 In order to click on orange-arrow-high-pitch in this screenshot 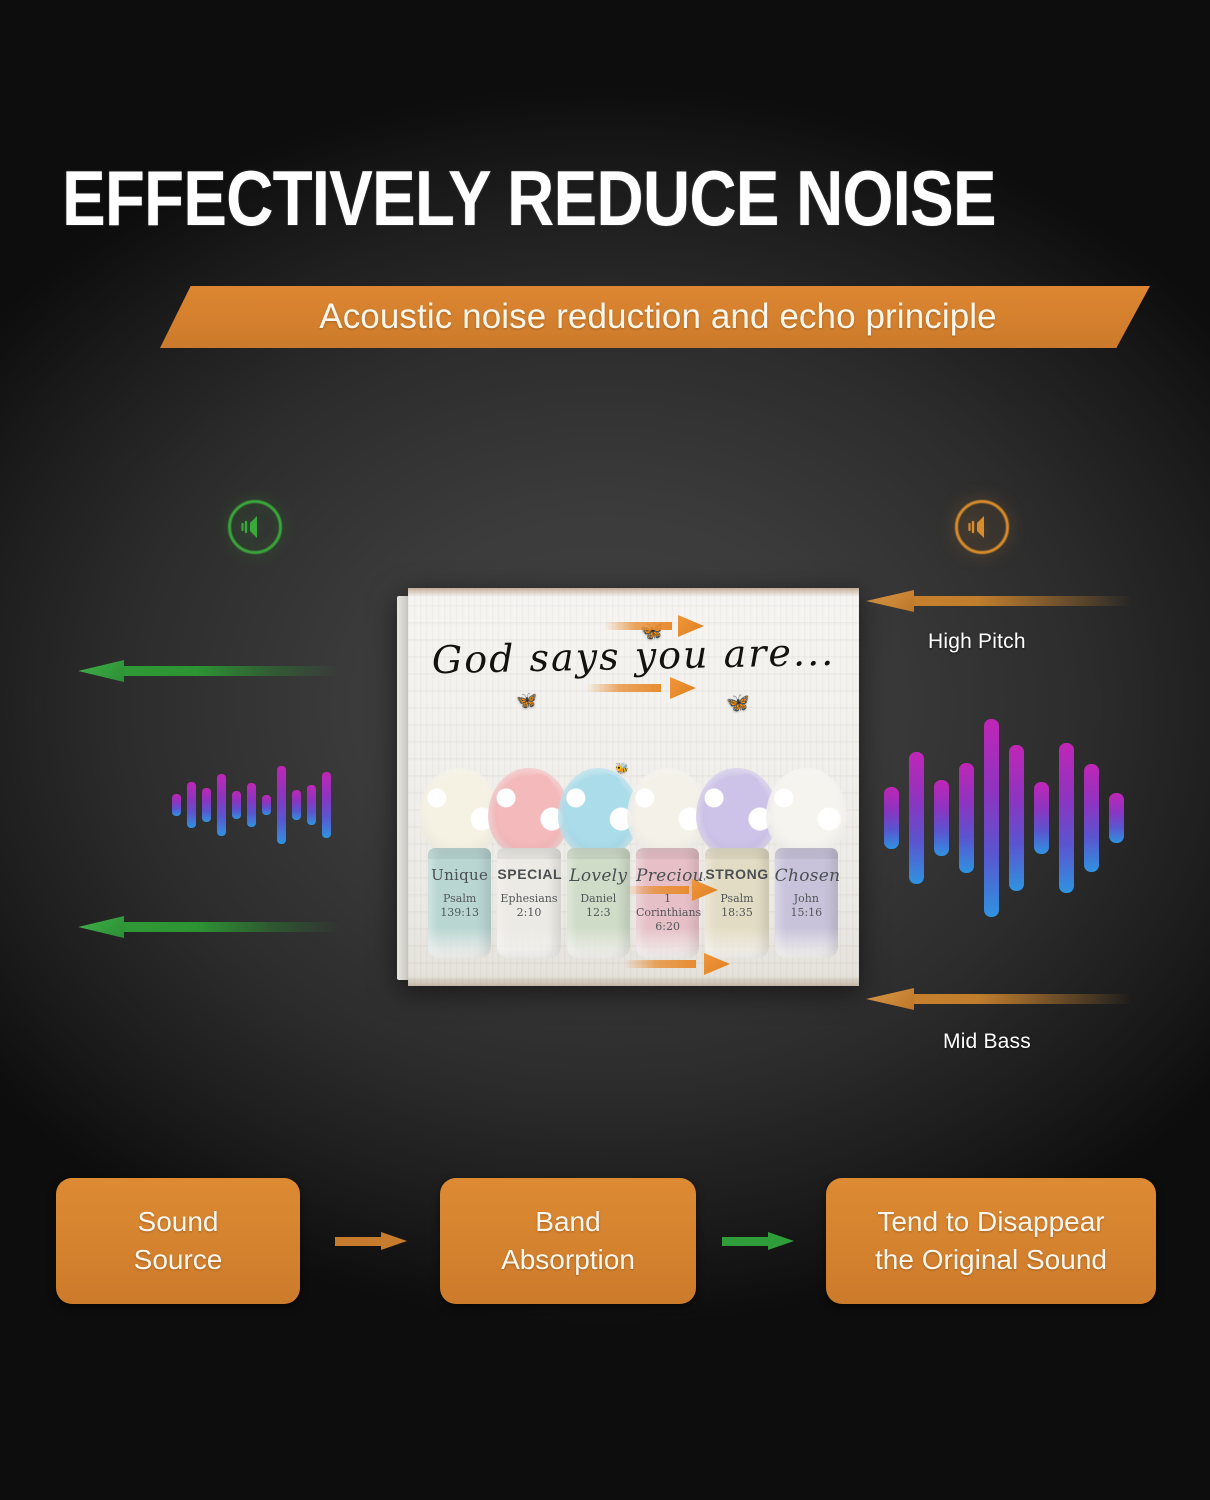, I will do `click(999, 601)`.